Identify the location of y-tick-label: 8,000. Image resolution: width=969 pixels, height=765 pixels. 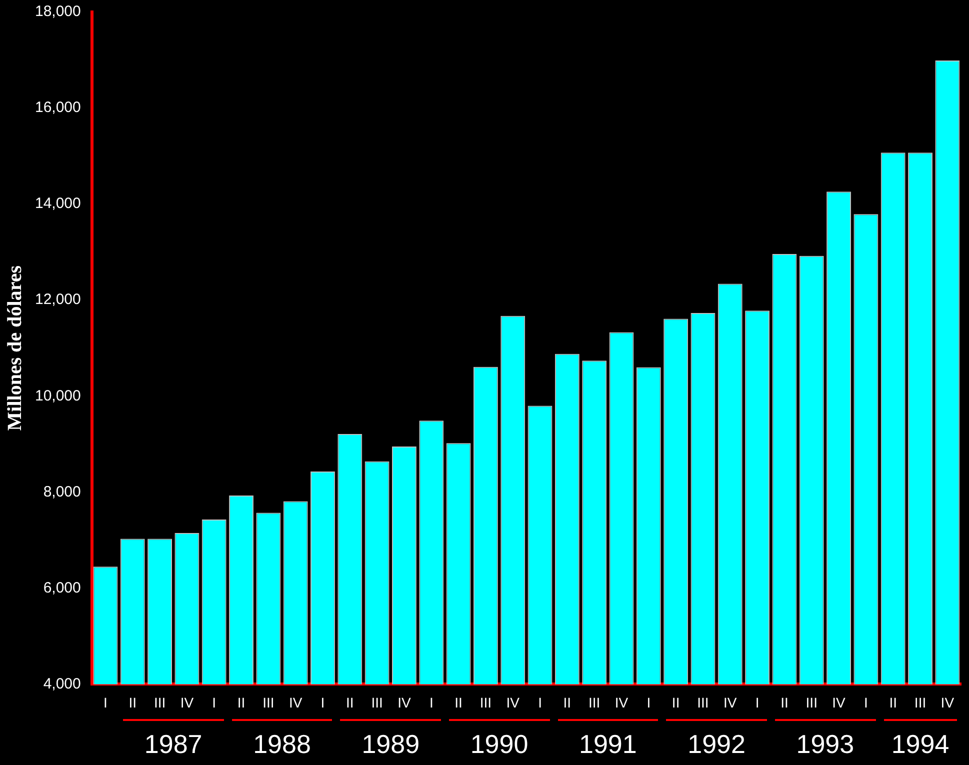
(62, 491).